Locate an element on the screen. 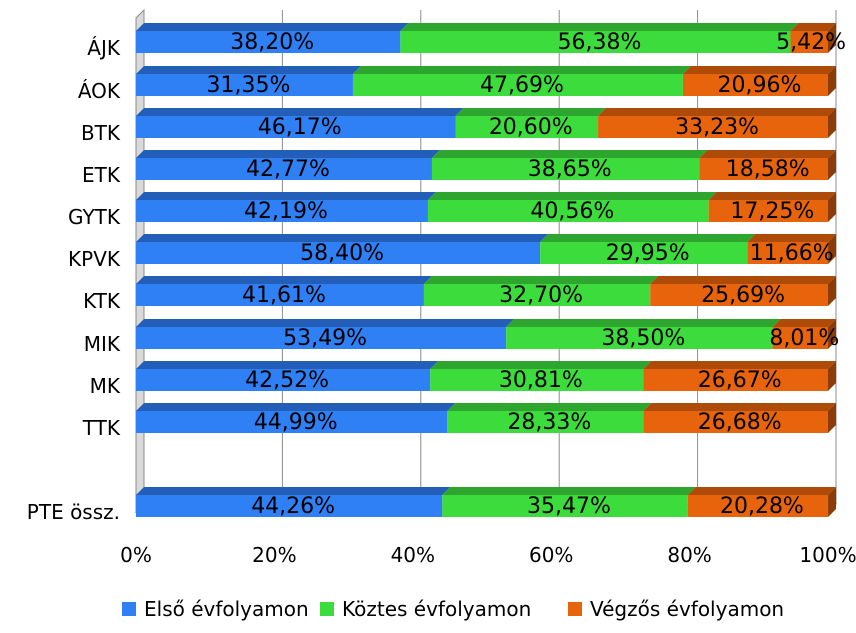  legend-item: Végzős évfolyamon is located at coordinates (676, 609).